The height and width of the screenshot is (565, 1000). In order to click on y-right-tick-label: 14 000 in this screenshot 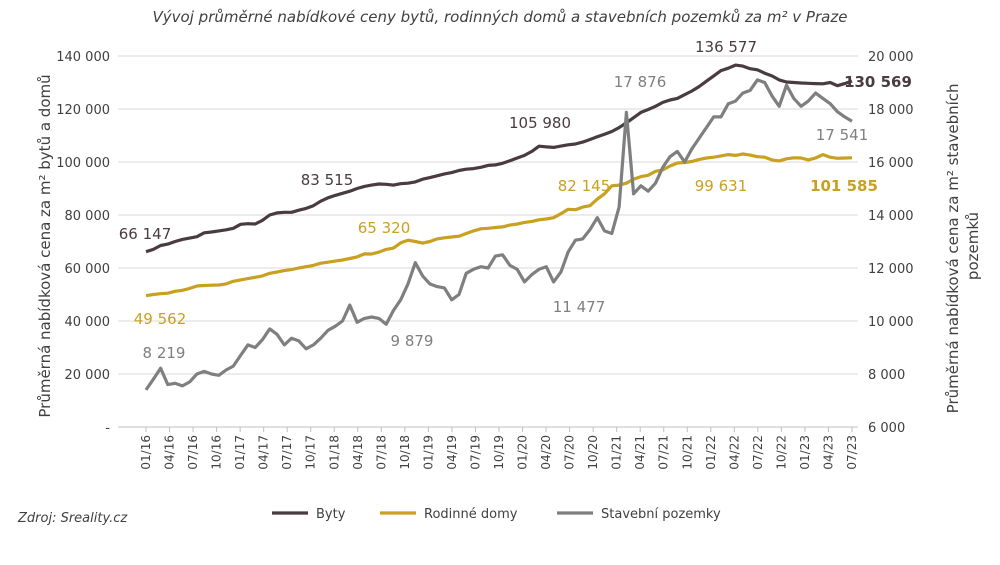, I will do `click(891, 216)`.